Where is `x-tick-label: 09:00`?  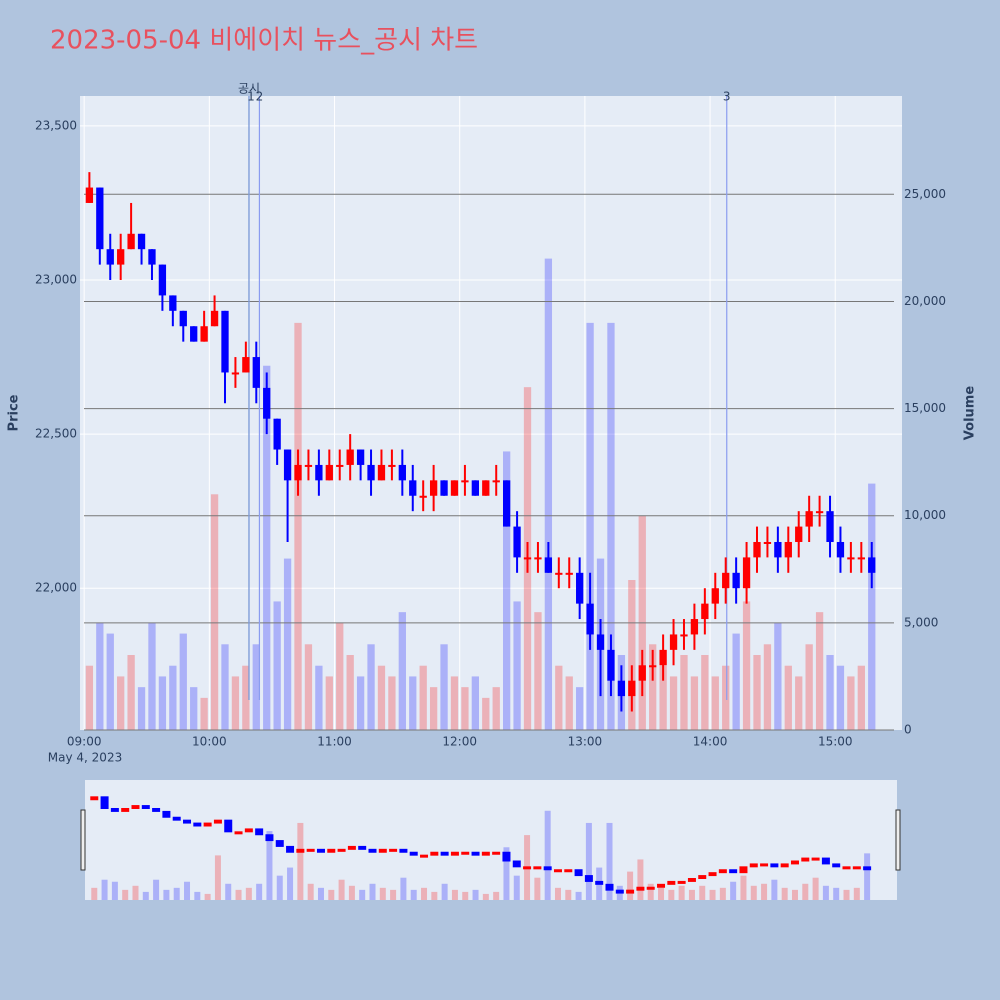
x-tick-label: 09:00 is located at coordinates (84, 742).